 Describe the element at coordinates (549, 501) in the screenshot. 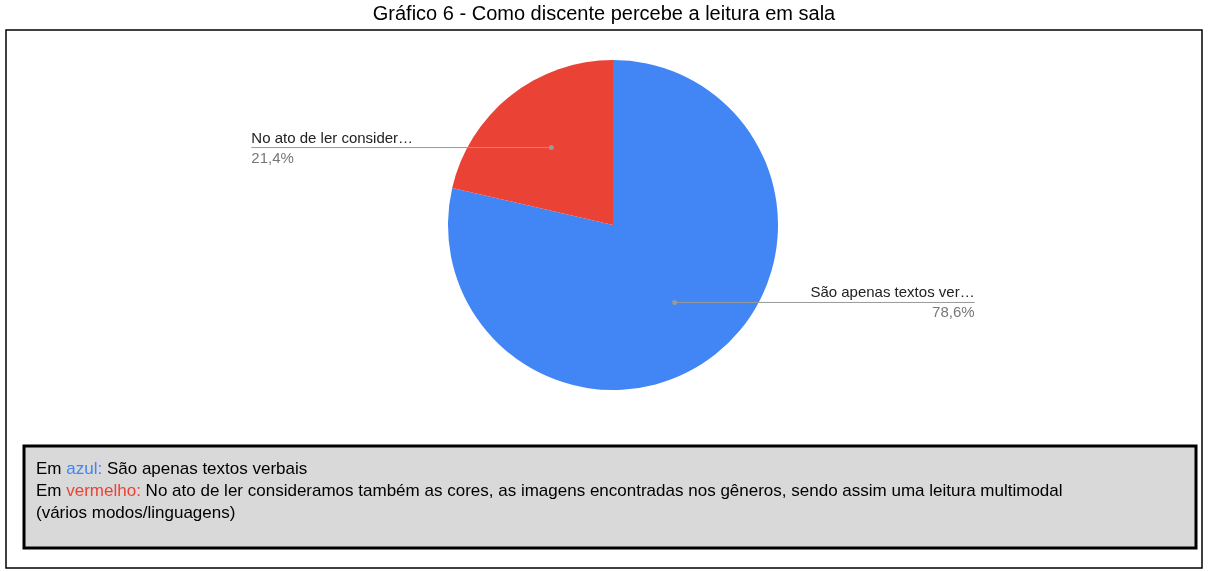

I see `text: Em vermelho: No ato de ler consideramos também as cores, as imagens encontradas nos gêneros, sendo assim uma leitura multimodal (vários modos/linguagens)` at that location.